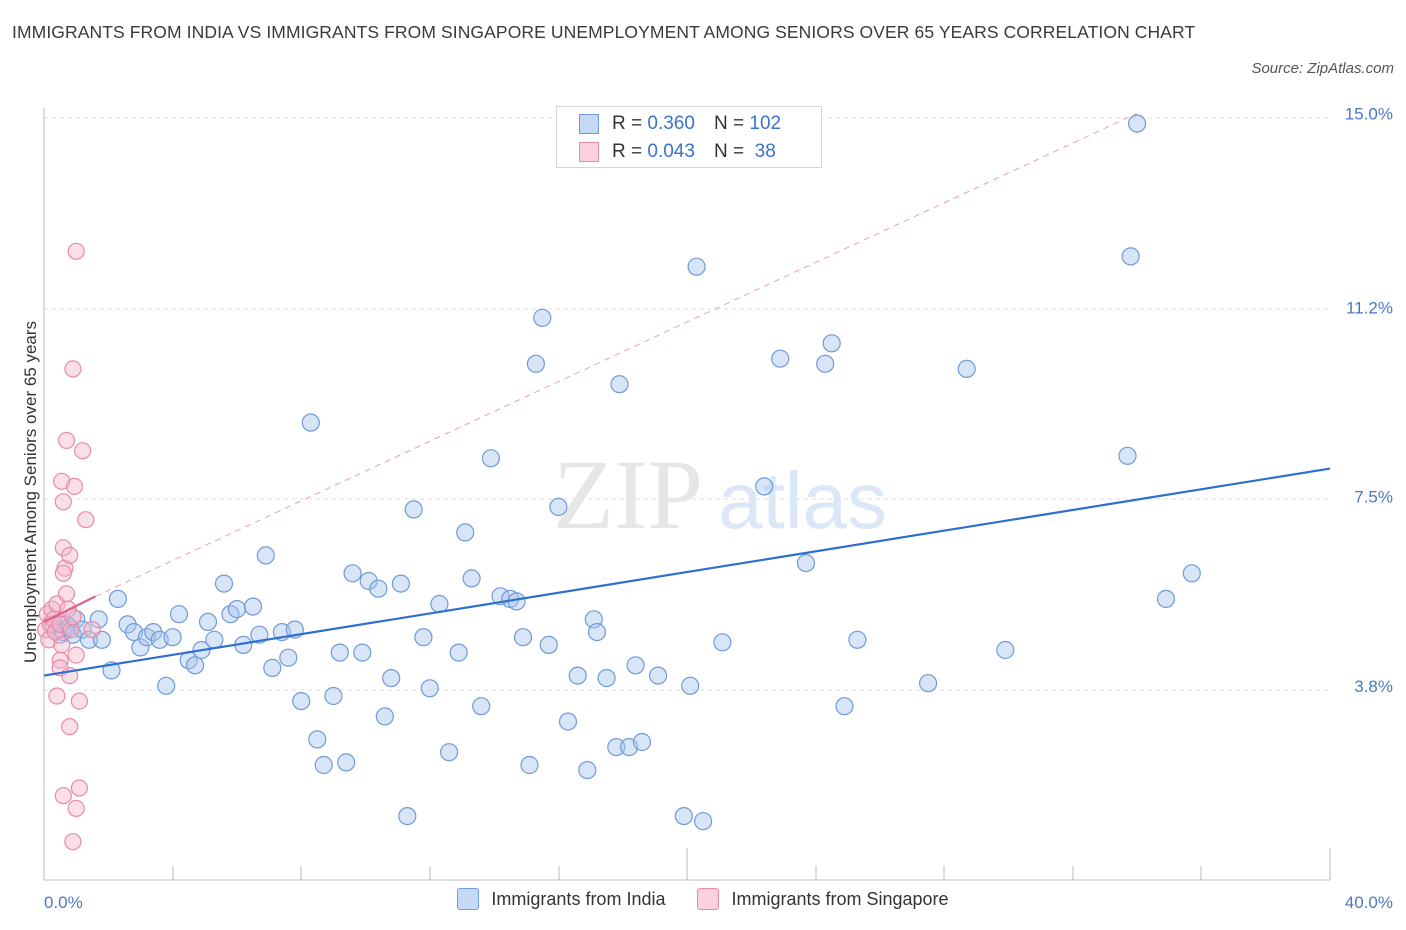 The width and height of the screenshot is (1406, 930). I want to click on y-tick-label: 7.5%, so click(1373, 497).